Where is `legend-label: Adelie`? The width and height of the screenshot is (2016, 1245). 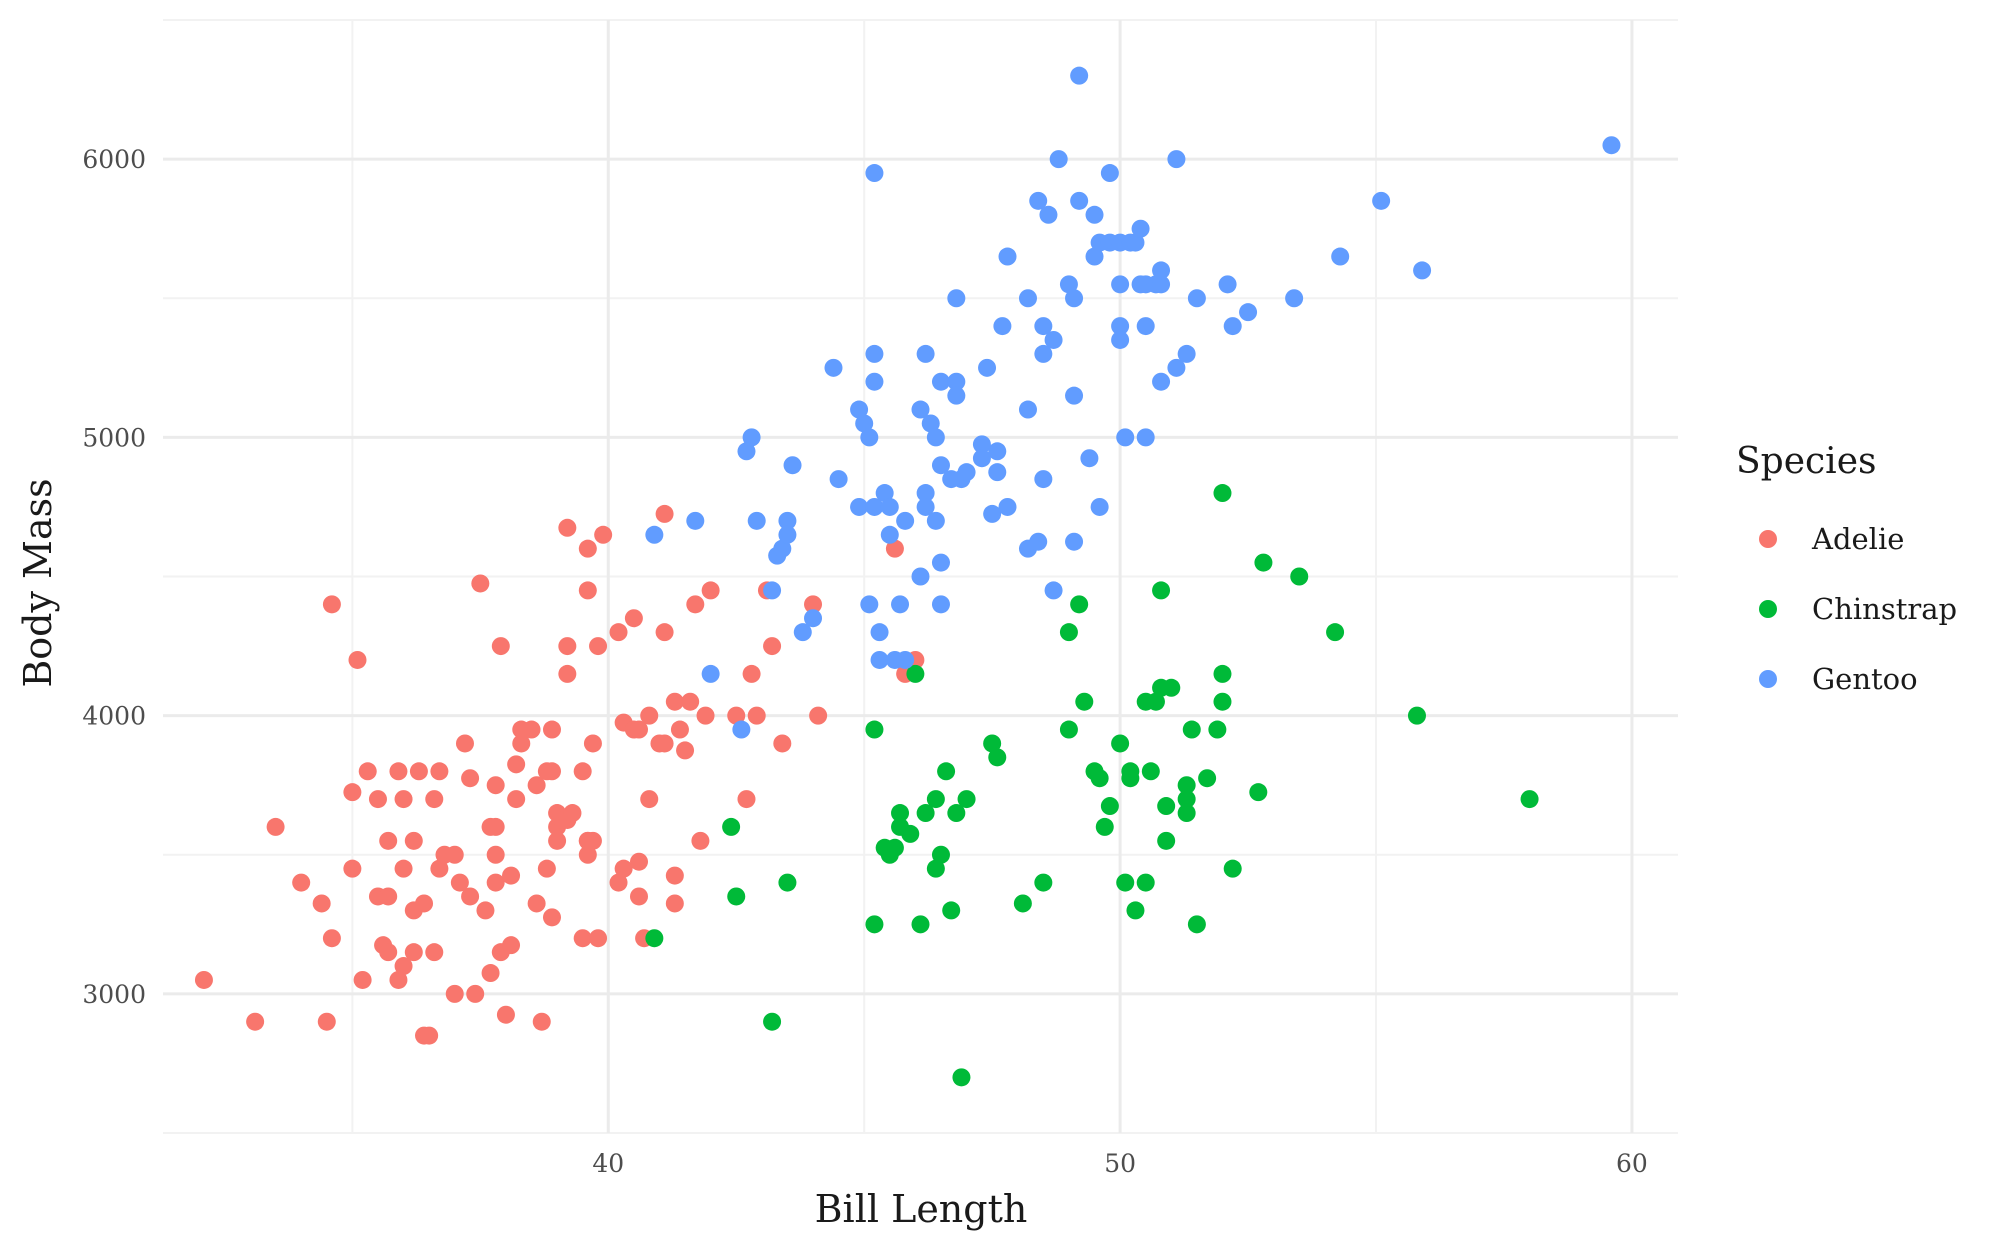
legend-label: Adelie is located at coordinates (1857, 539).